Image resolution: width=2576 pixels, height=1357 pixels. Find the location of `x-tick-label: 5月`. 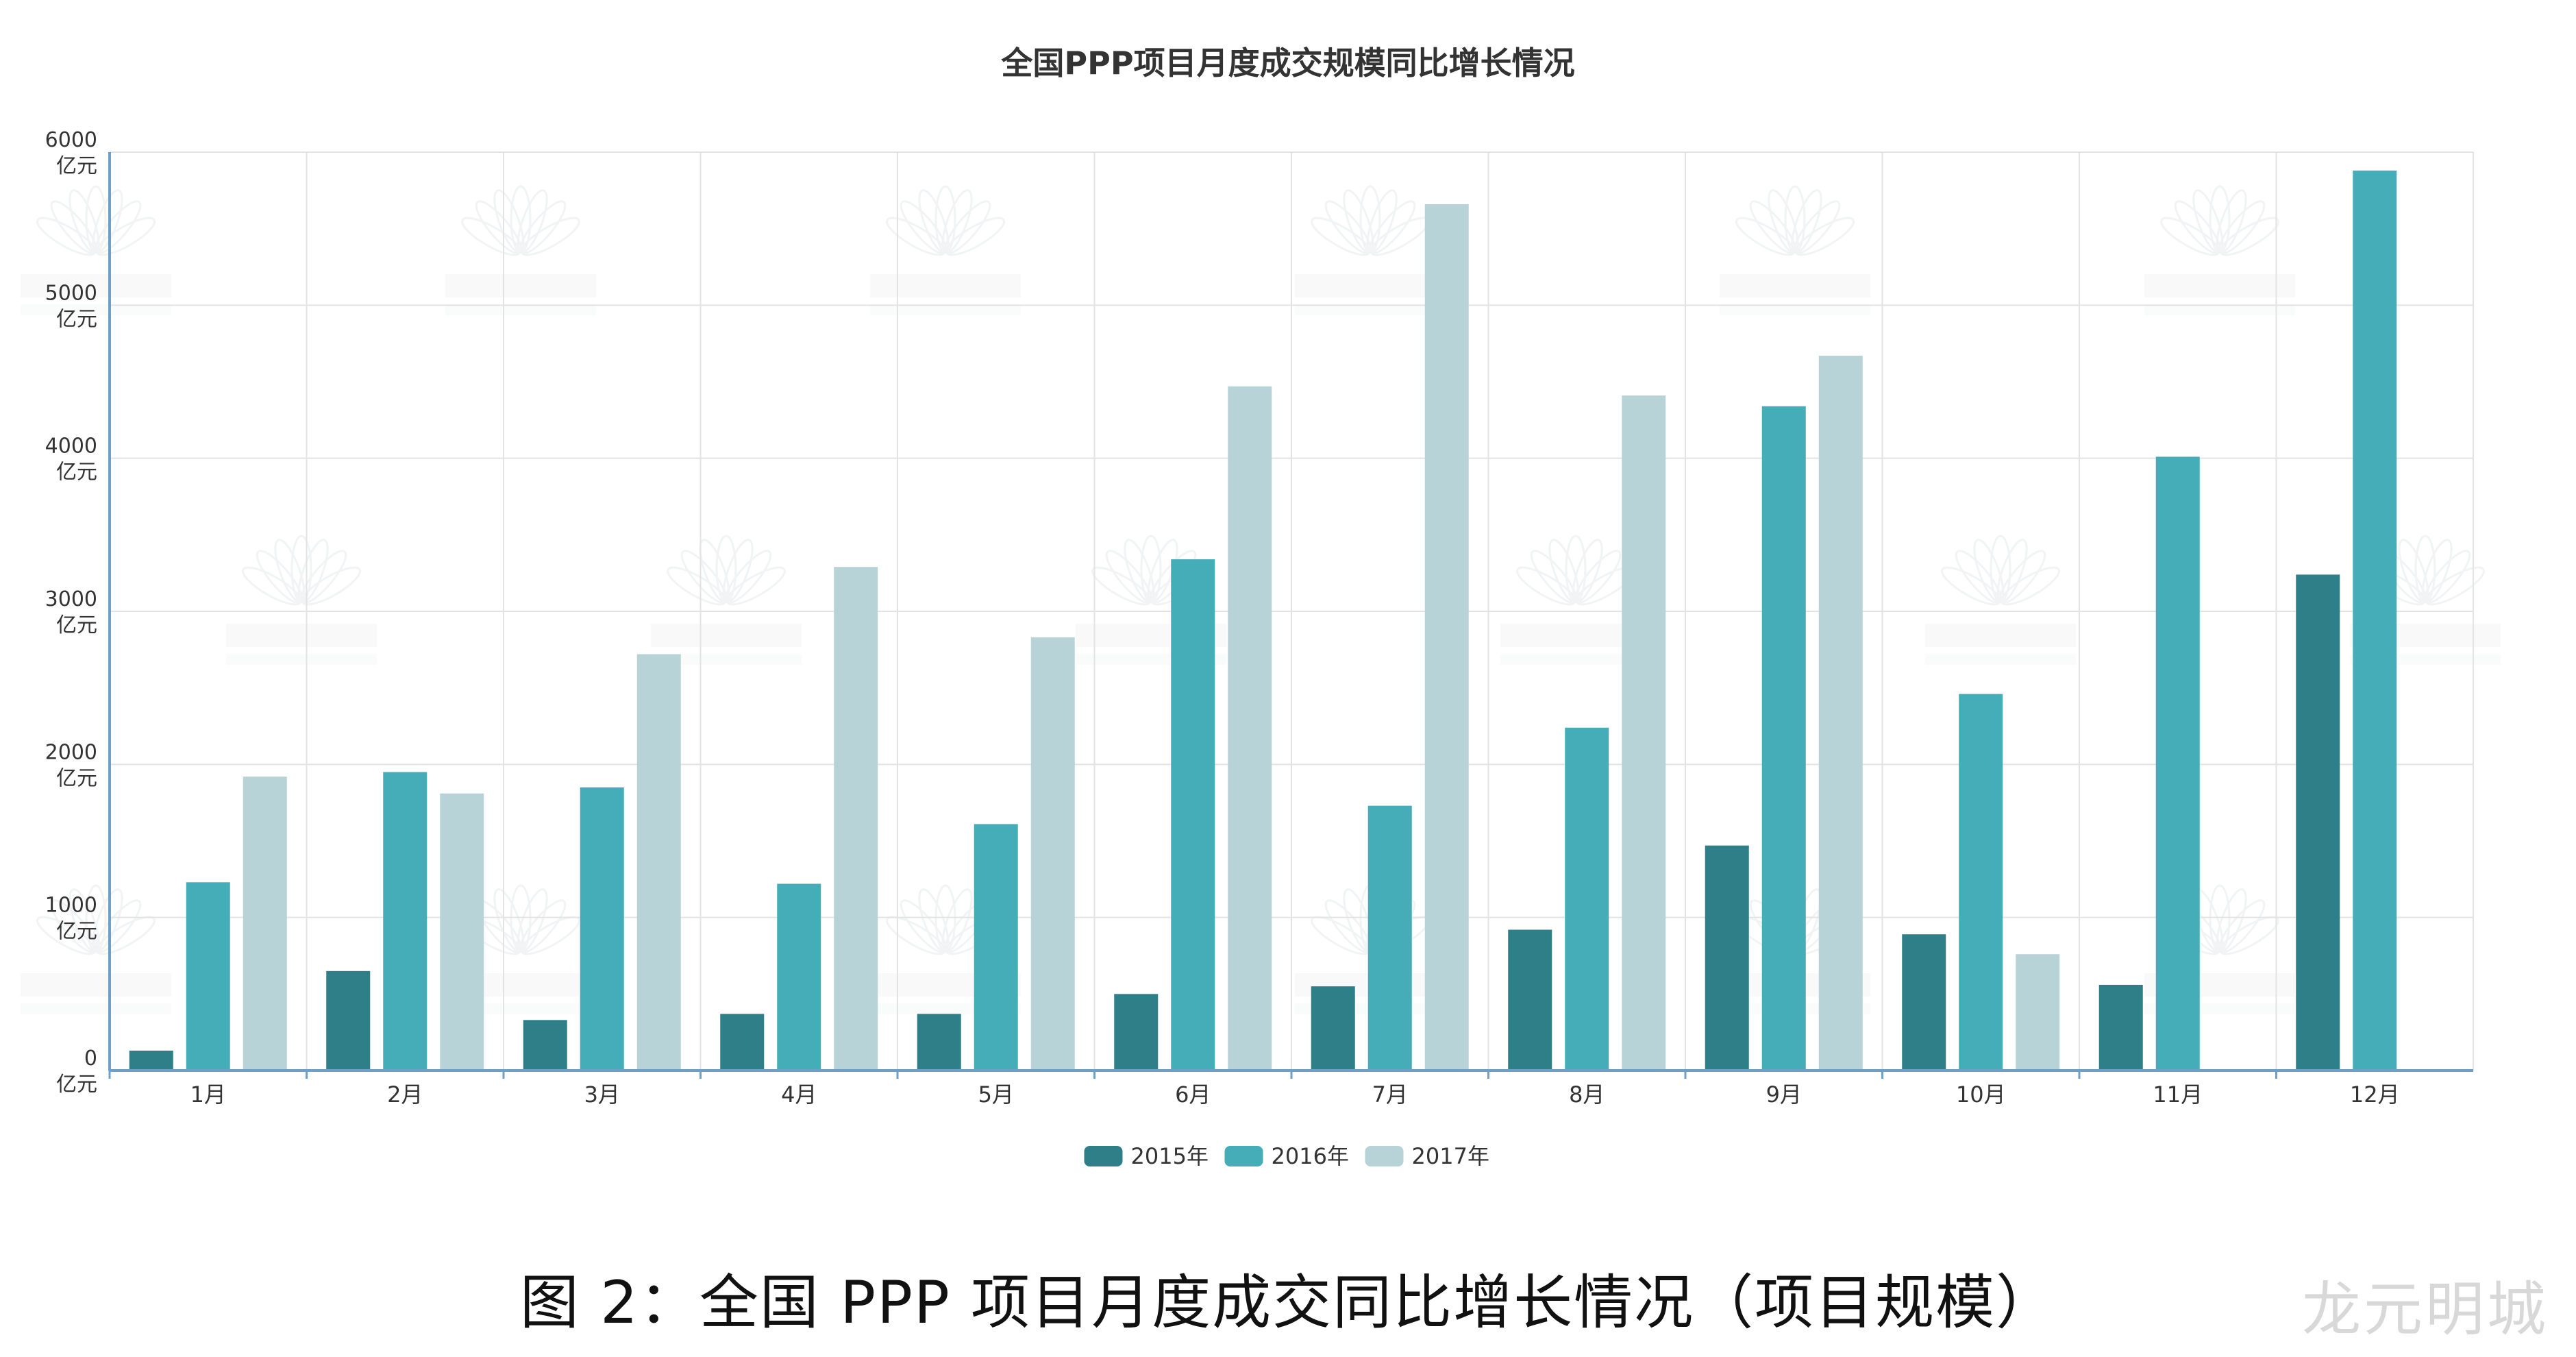

x-tick-label: 5月 is located at coordinates (996, 1095).